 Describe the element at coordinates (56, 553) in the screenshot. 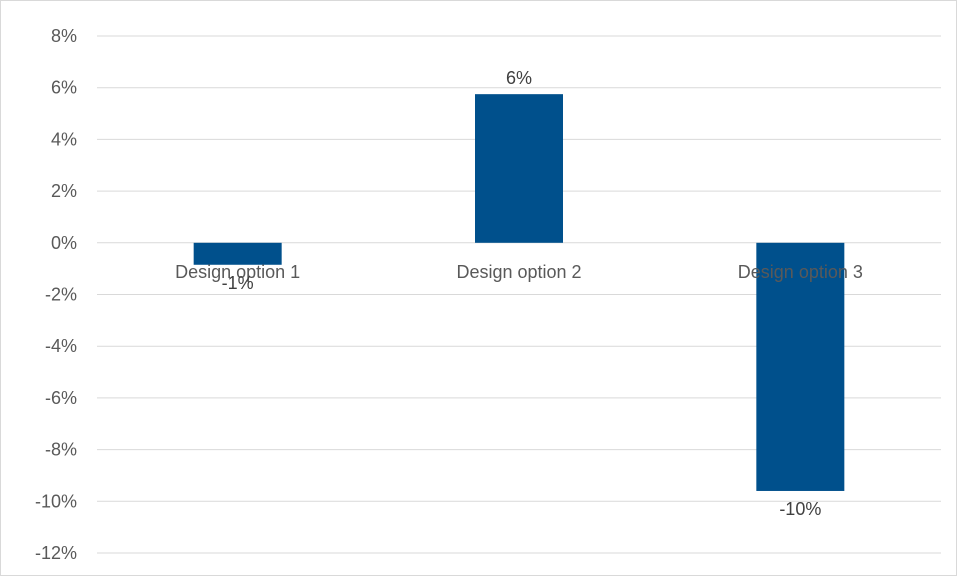

I see `y-tick-label: -12%` at that location.